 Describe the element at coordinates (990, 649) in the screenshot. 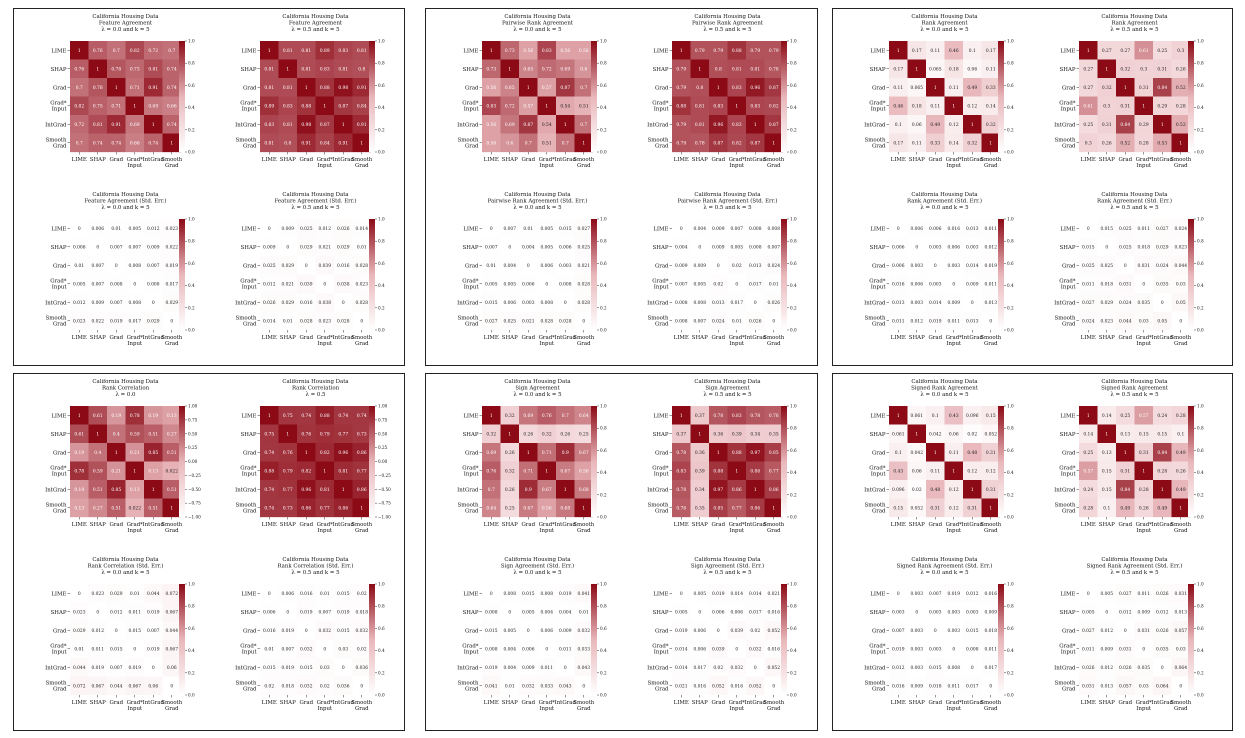

I see `cell-value-label: 0.011` at that location.